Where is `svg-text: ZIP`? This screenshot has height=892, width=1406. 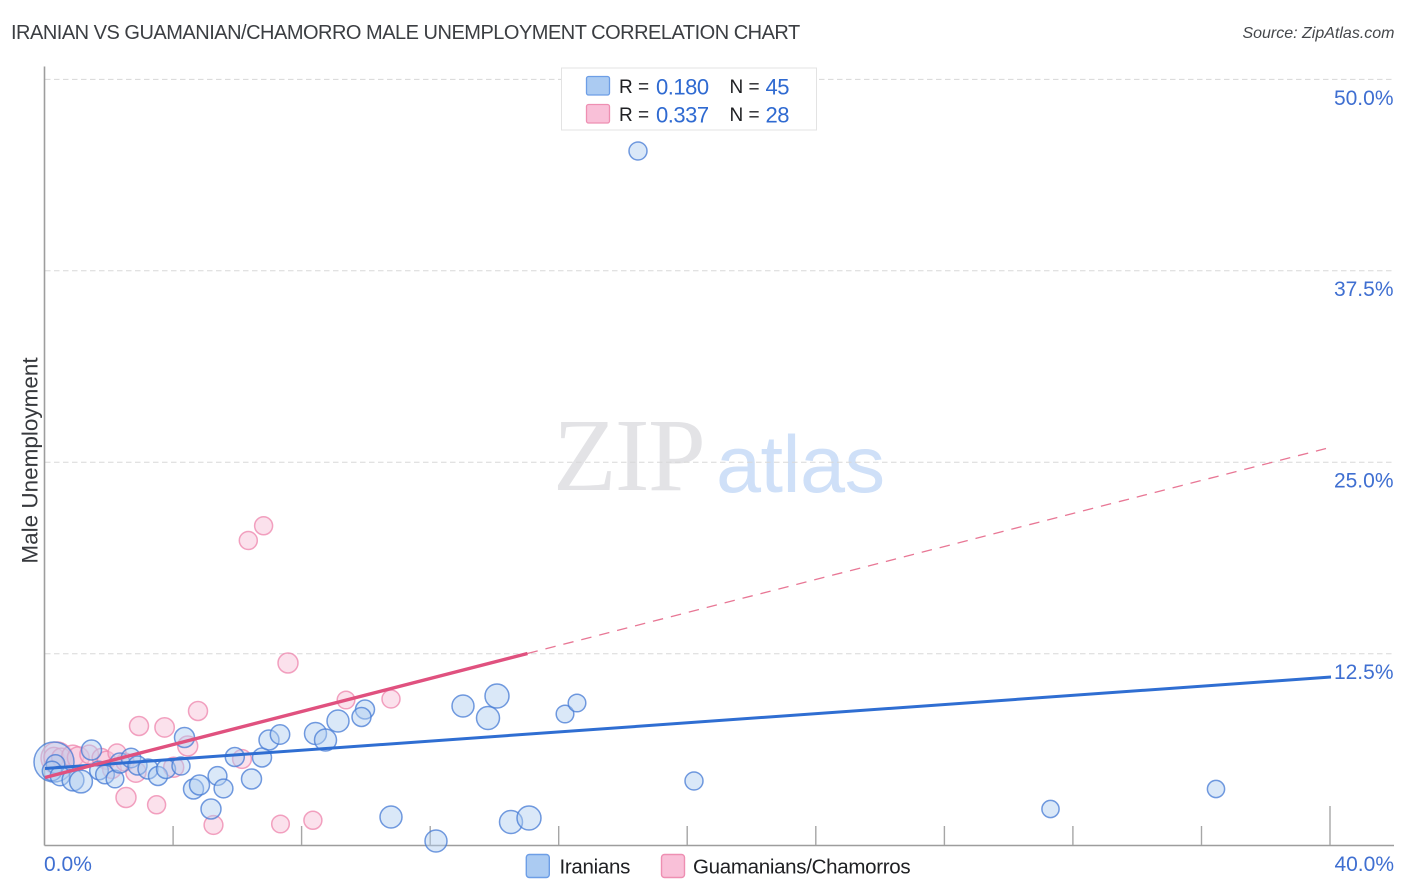
svg-text: ZIP is located at coordinates (628, 455).